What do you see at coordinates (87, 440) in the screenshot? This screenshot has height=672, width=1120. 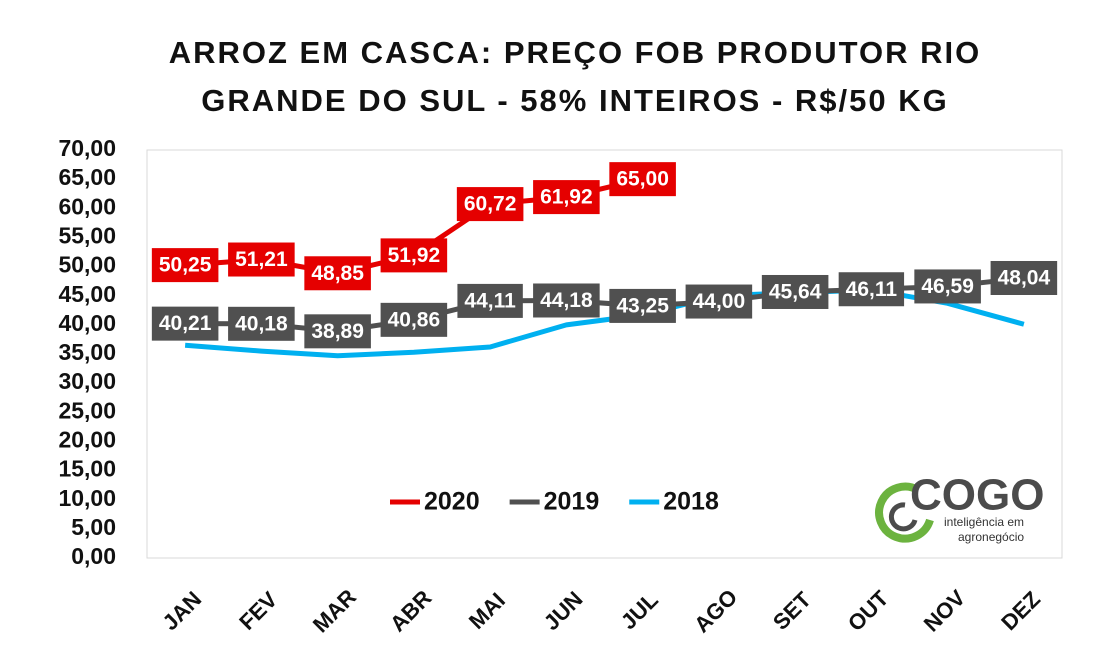 I see `y-tick-label: 20,00` at bounding box center [87, 440].